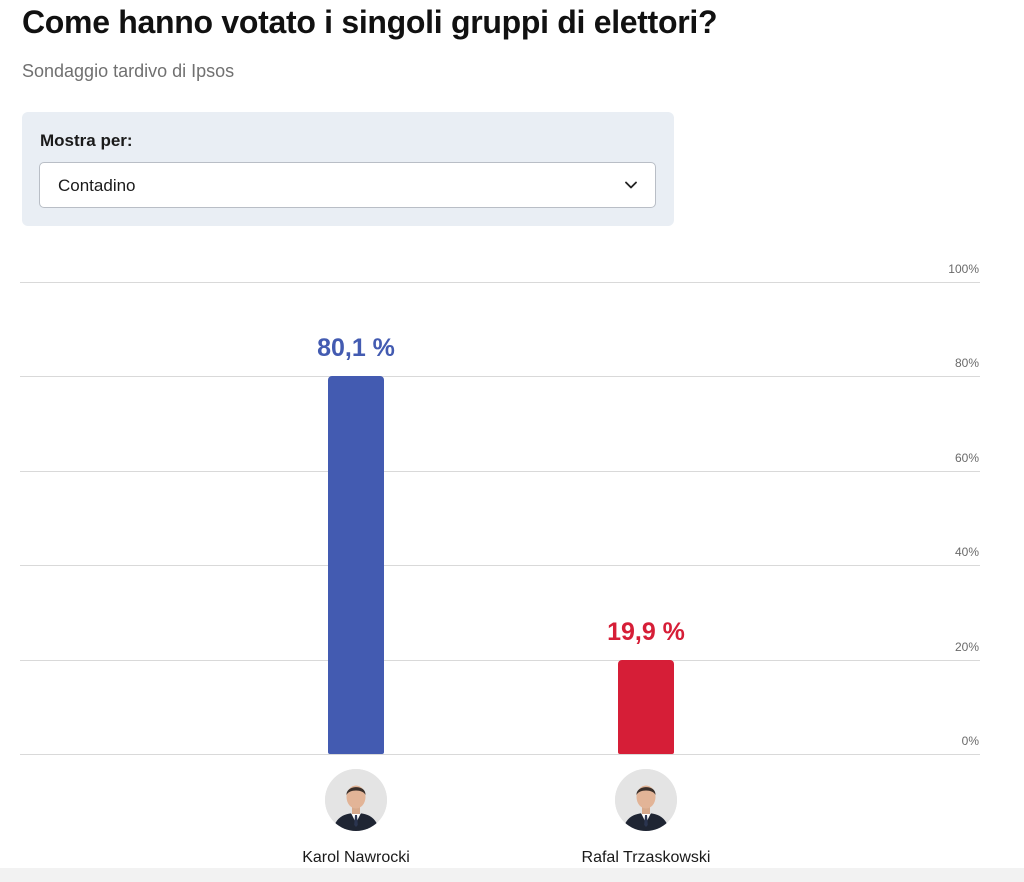 Image resolution: width=1024 pixels, height=882 pixels. What do you see at coordinates (970, 741) in the screenshot?
I see `y-tick-label: 0%` at bounding box center [970, 741].